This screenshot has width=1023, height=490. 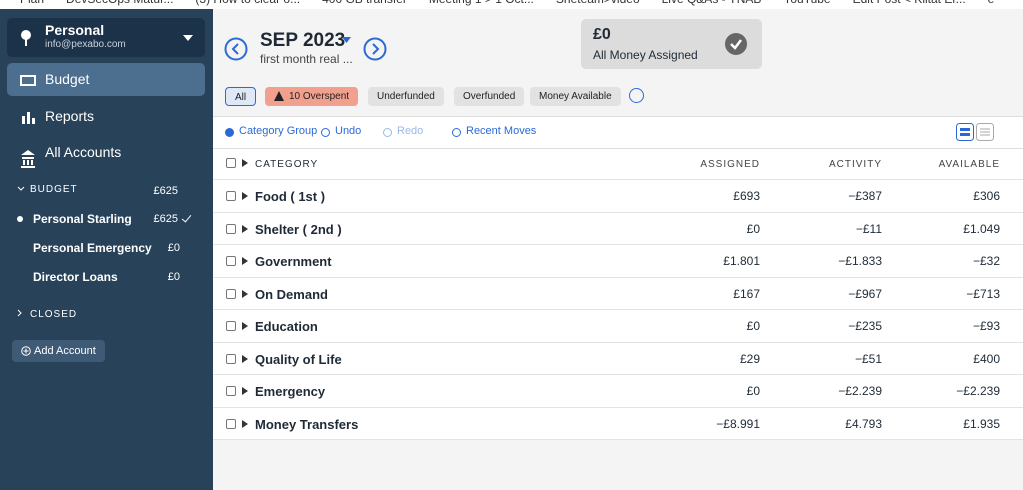 I want to click on nav-reports: Reports, so click(x=70, y=116).